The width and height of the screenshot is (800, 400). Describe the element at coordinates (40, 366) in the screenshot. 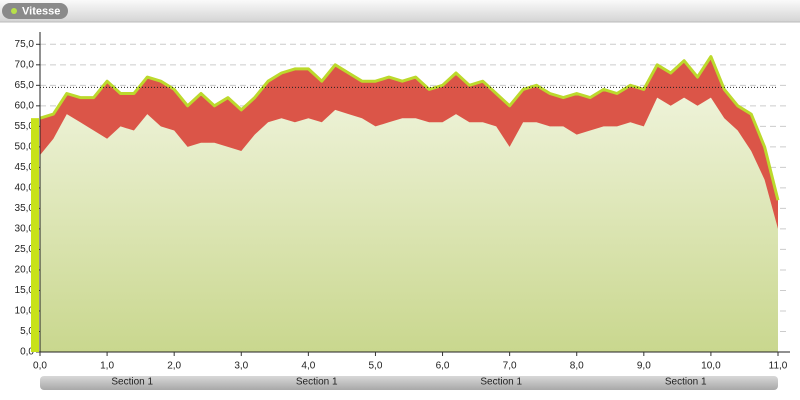

I see `x-tick-label: 0,0` at that location.